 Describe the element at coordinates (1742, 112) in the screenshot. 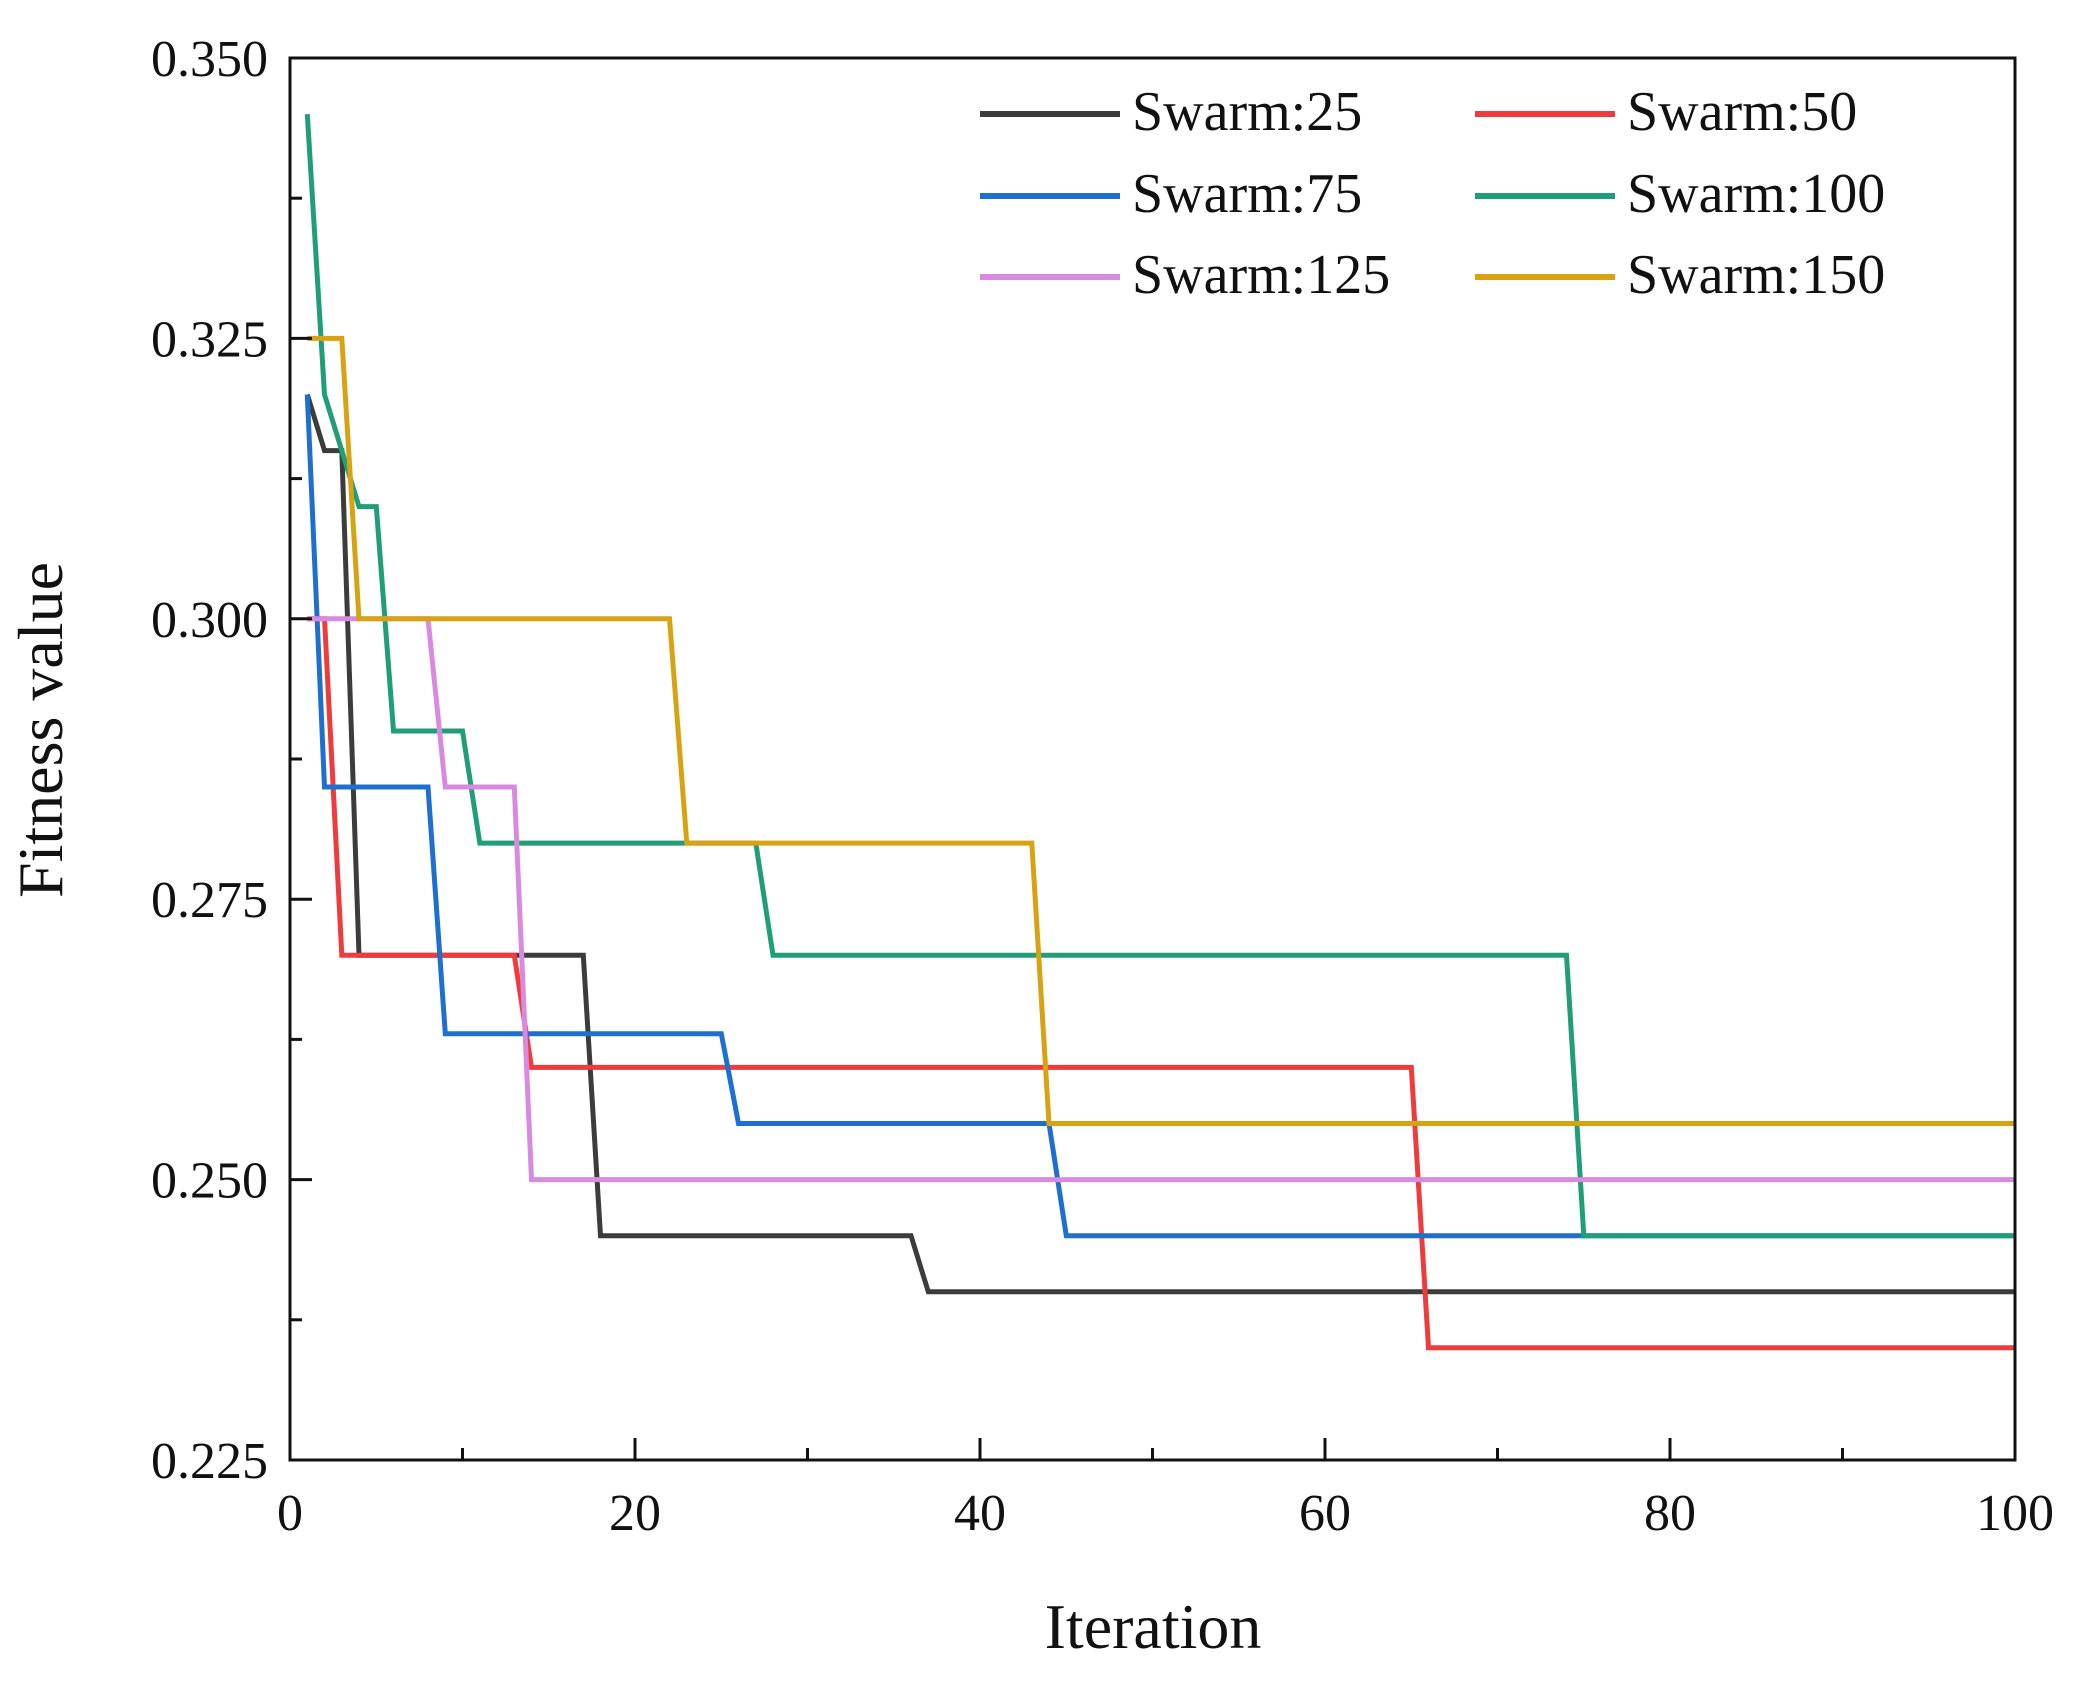

I see `legend-label-1: Swarm:50` at that location.